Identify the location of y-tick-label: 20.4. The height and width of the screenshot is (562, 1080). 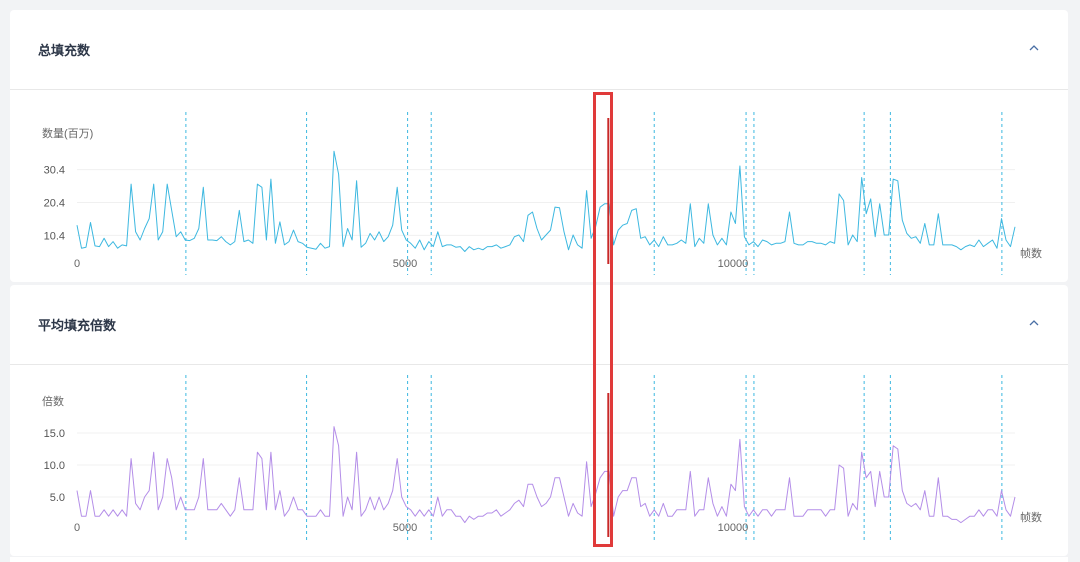
(54, 203).